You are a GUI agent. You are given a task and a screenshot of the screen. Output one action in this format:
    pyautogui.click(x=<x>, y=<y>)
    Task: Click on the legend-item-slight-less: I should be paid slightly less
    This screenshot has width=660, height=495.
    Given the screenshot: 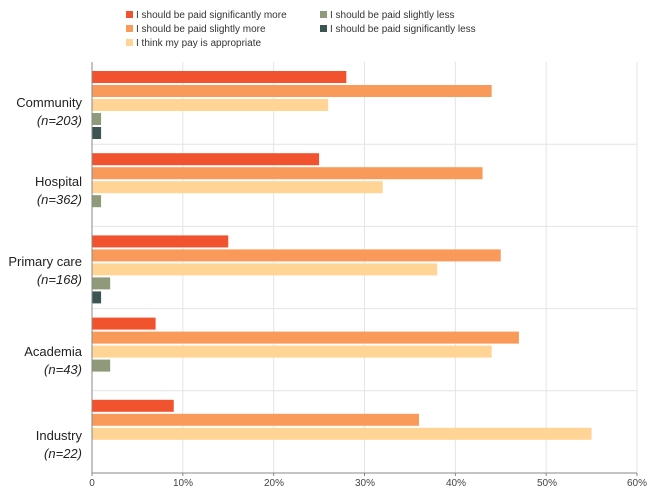 What is the action you would take?
    pyautogui.click(x=387, y=16)
    